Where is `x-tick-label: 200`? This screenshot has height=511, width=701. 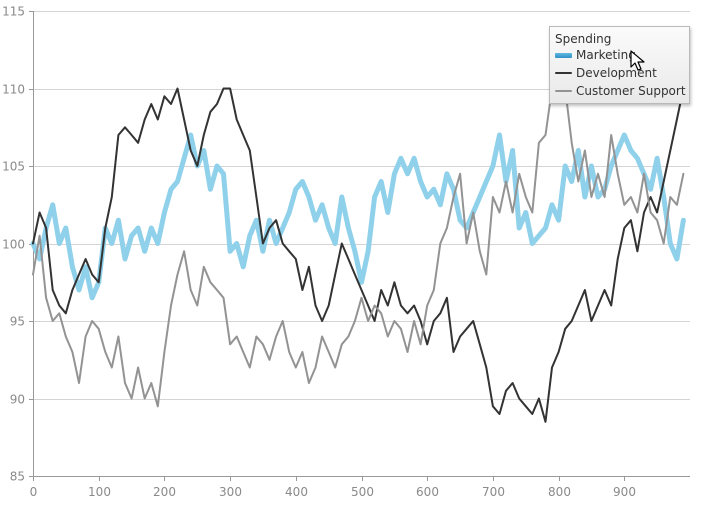 x-tick-label: 200 is located at coordinates (164, 492).